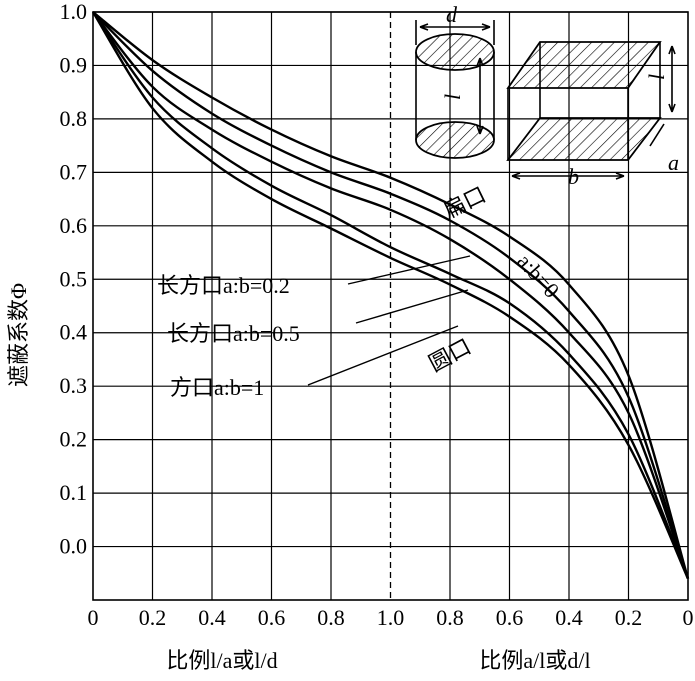 The image size is (695, 681). I want to click on curve-label-flat-ratio: a:b=0, so click(538, 276).